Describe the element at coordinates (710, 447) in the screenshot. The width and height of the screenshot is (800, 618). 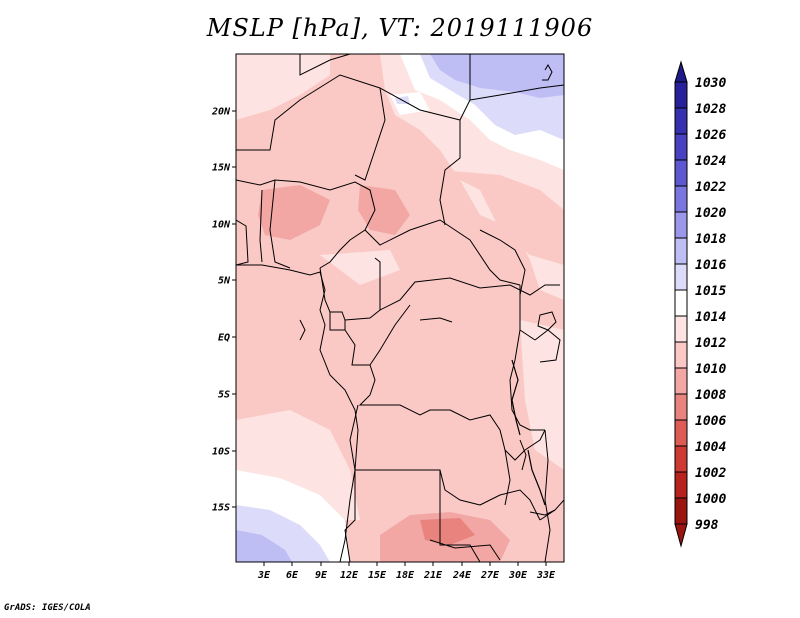
I see `colorbar-label: 1004` at that location.